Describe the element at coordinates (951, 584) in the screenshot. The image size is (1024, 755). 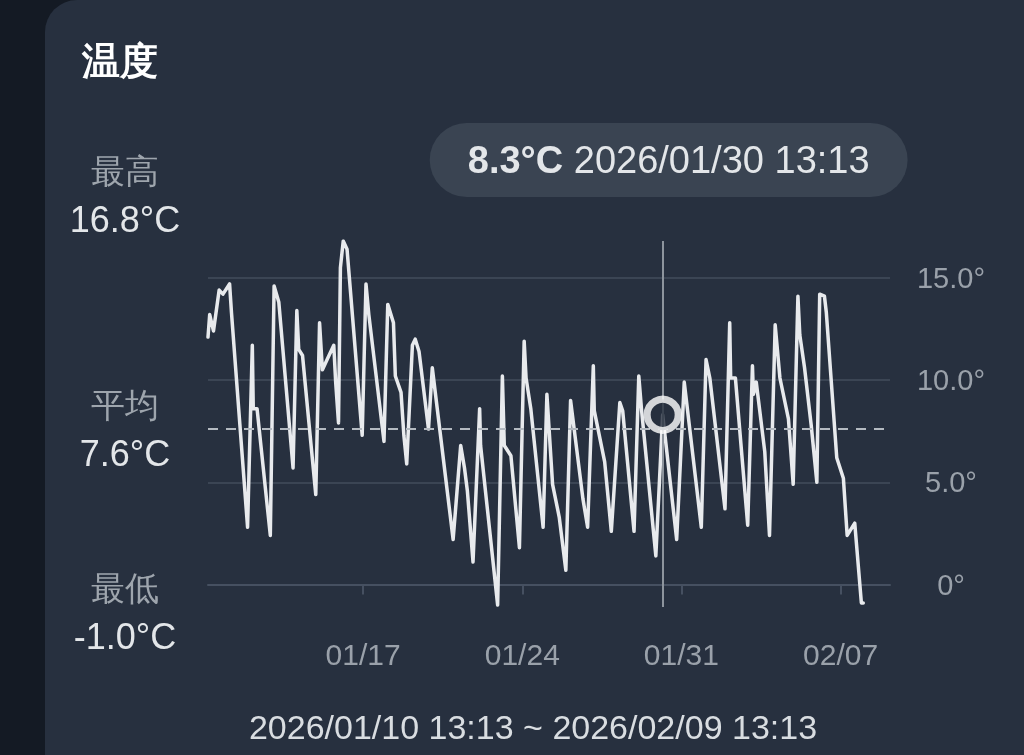
I see `y-tick-label: 0°` at that location.